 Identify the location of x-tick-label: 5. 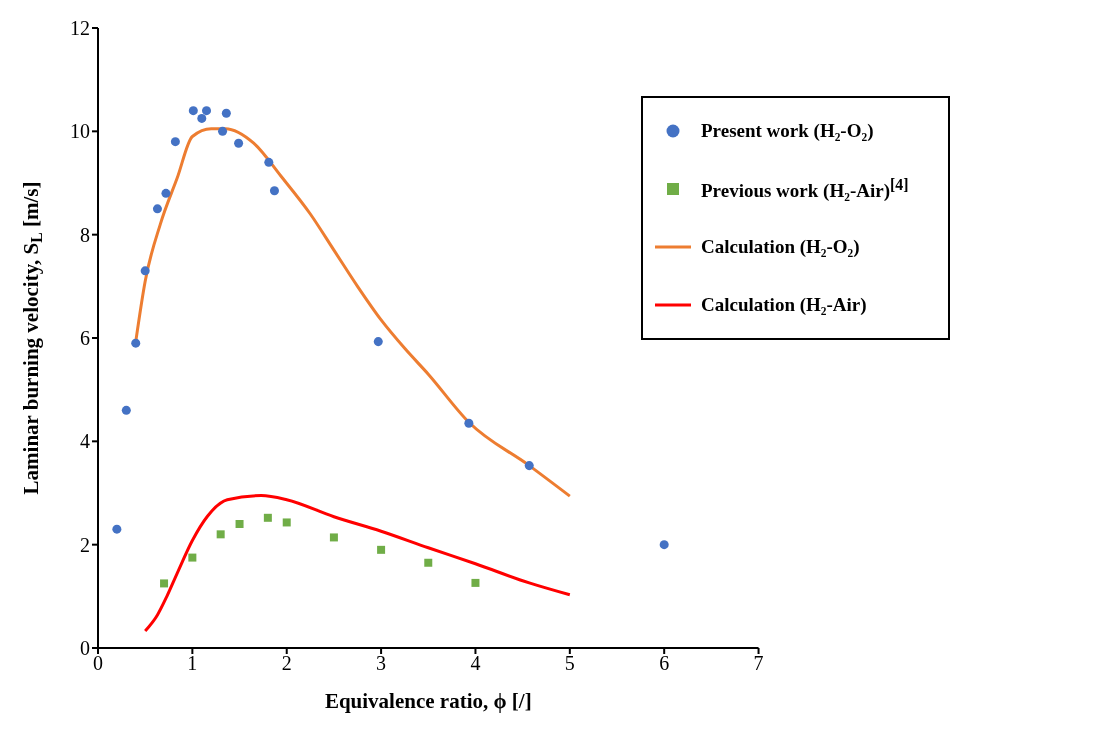
(569, 663).